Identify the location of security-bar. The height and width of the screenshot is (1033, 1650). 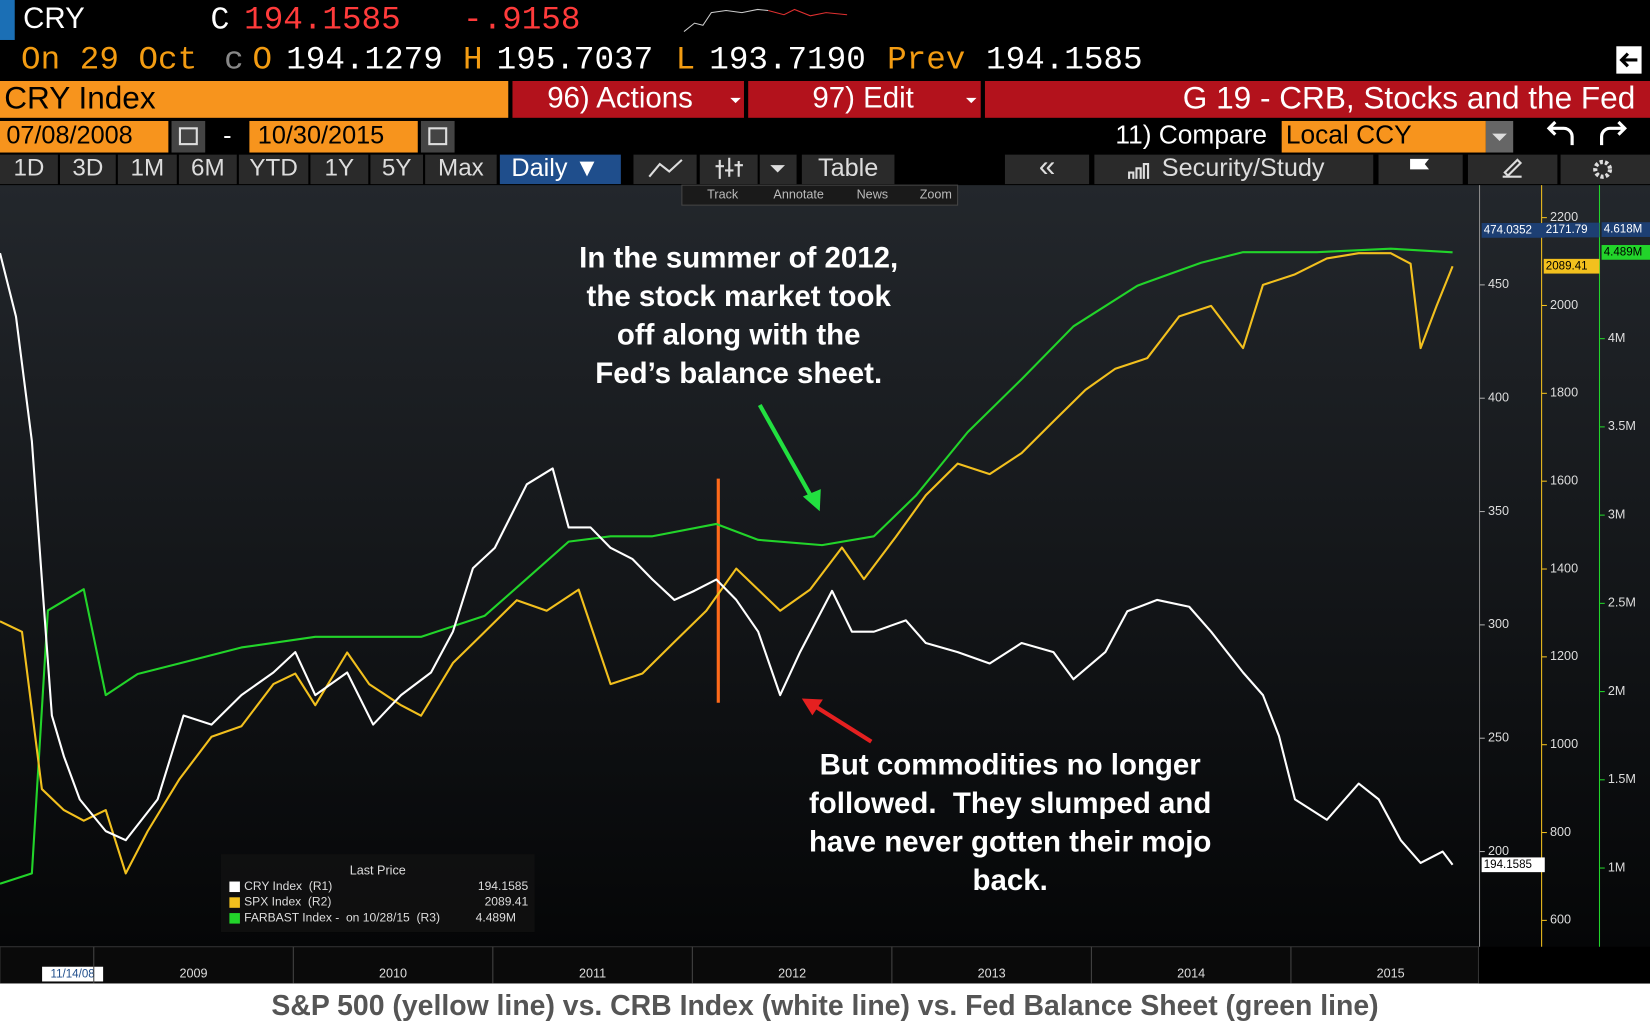
(254, 99).